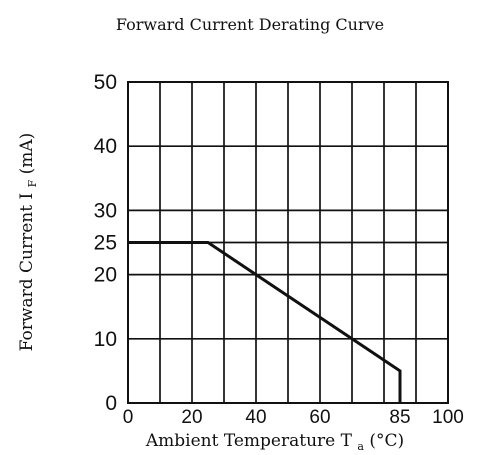 Image resolution: width=477 pixels, height=455 pixels. What do you see at coordinates (105, 243) in the screenshot?
I see `y-tick-label-25: 25` at bounding box center [105, 243].